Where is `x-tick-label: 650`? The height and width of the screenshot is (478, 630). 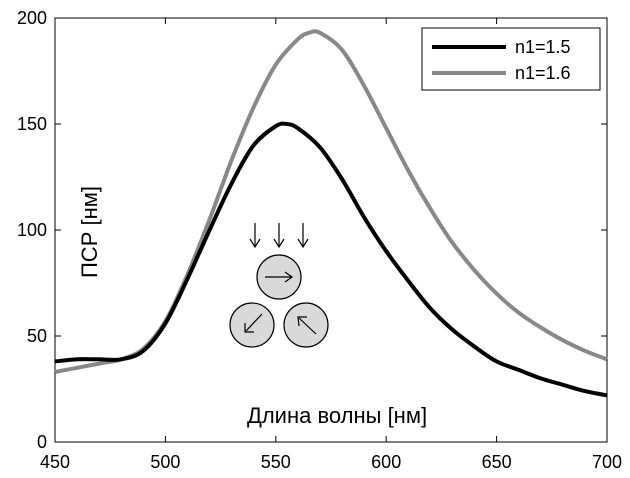
x-tick-label: 650 is located at coordinates (497, 462).